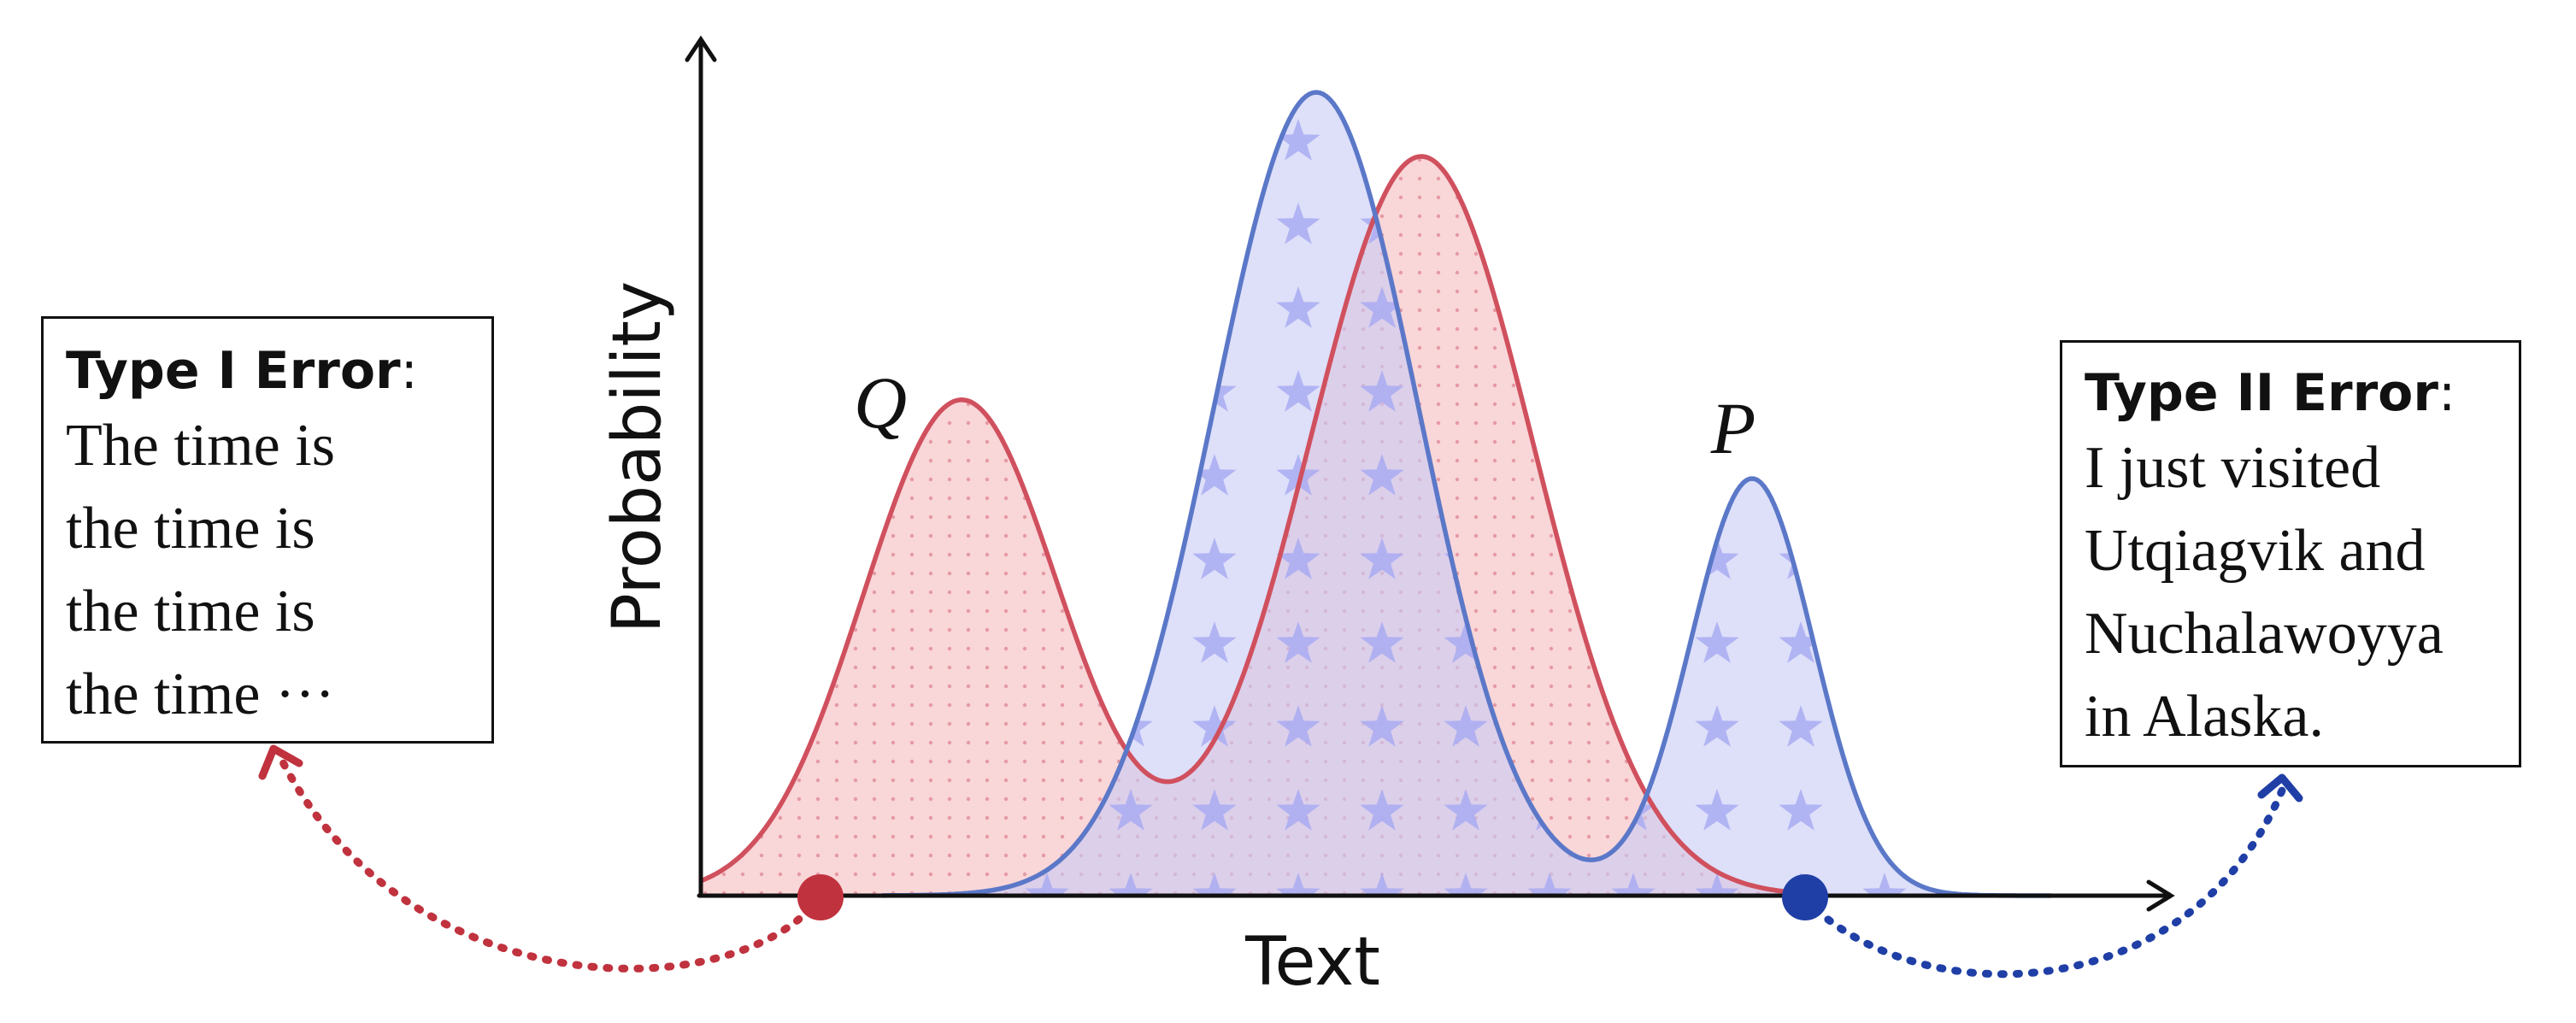 The width and height of the screenshot is (2576, 1023). Describe the element at coordinates (820, 897) in the screenshot. I see `type1-sample-marker` at that location.